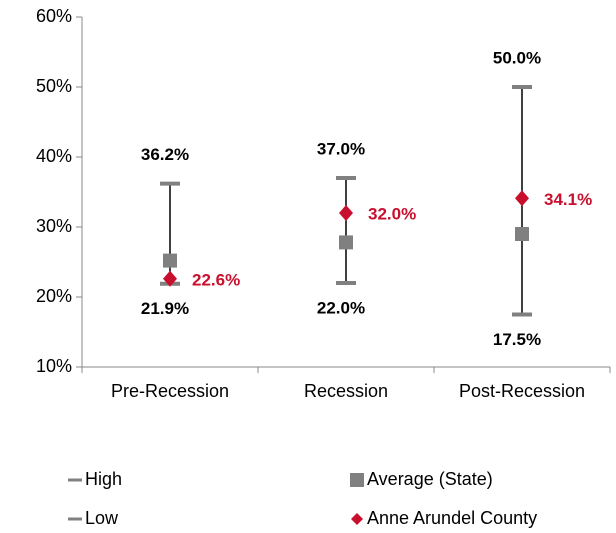  What do you see at coordinates (517, 57) in the screenshot?
I see `high-label: 50.0%` at bounding box center [517, 57].